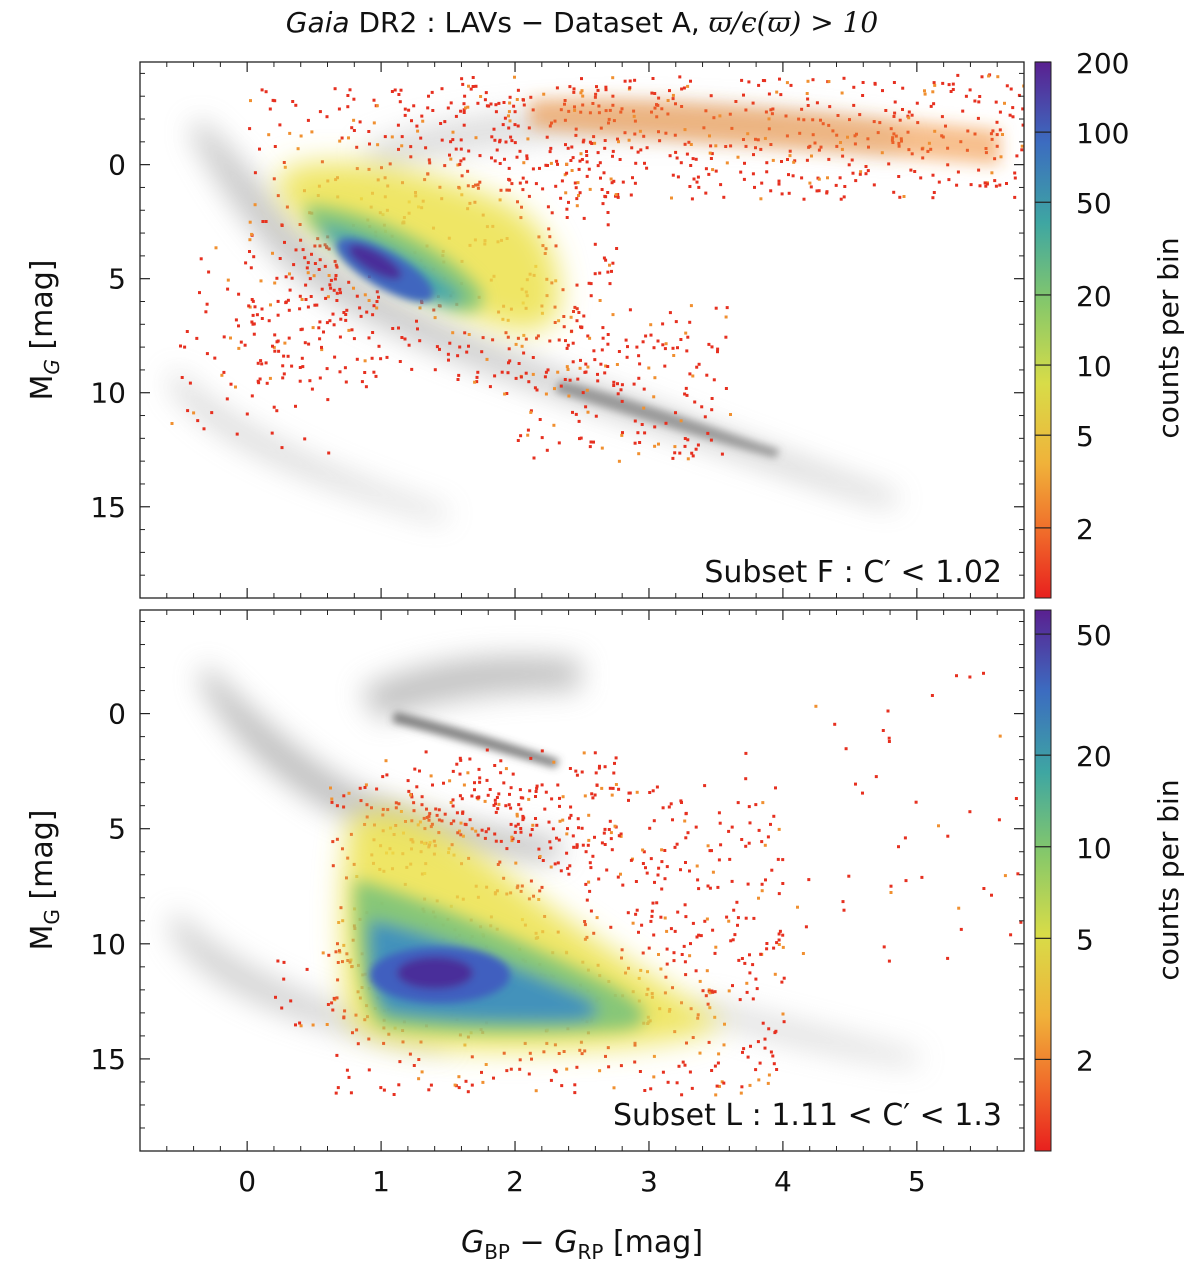 This screenshot has height=1267, width=1200. I want to click on top-ytick-label: 0, so click(117, 165).